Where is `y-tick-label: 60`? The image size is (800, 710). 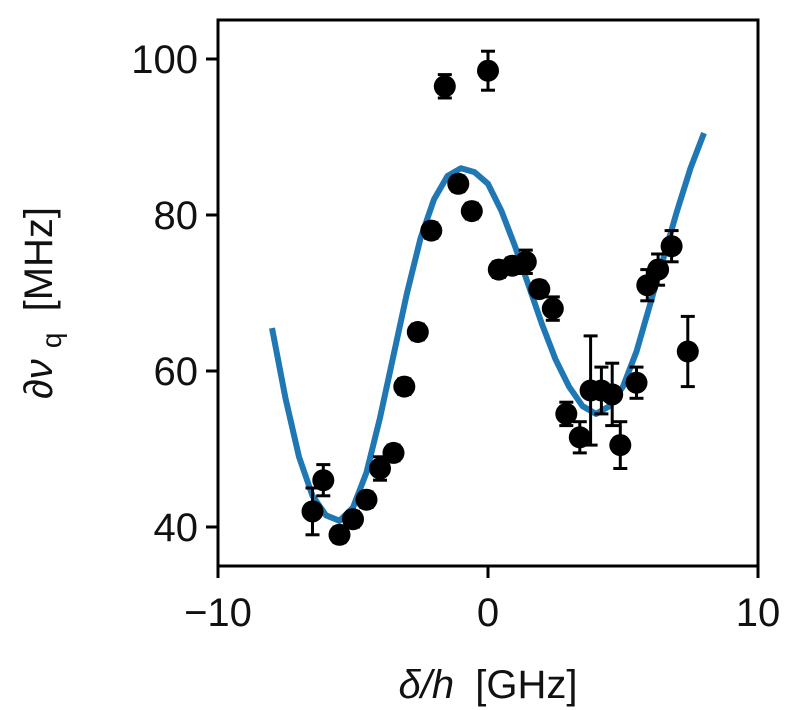 y-tick-label: 60 is located at coordinates (176, 372).